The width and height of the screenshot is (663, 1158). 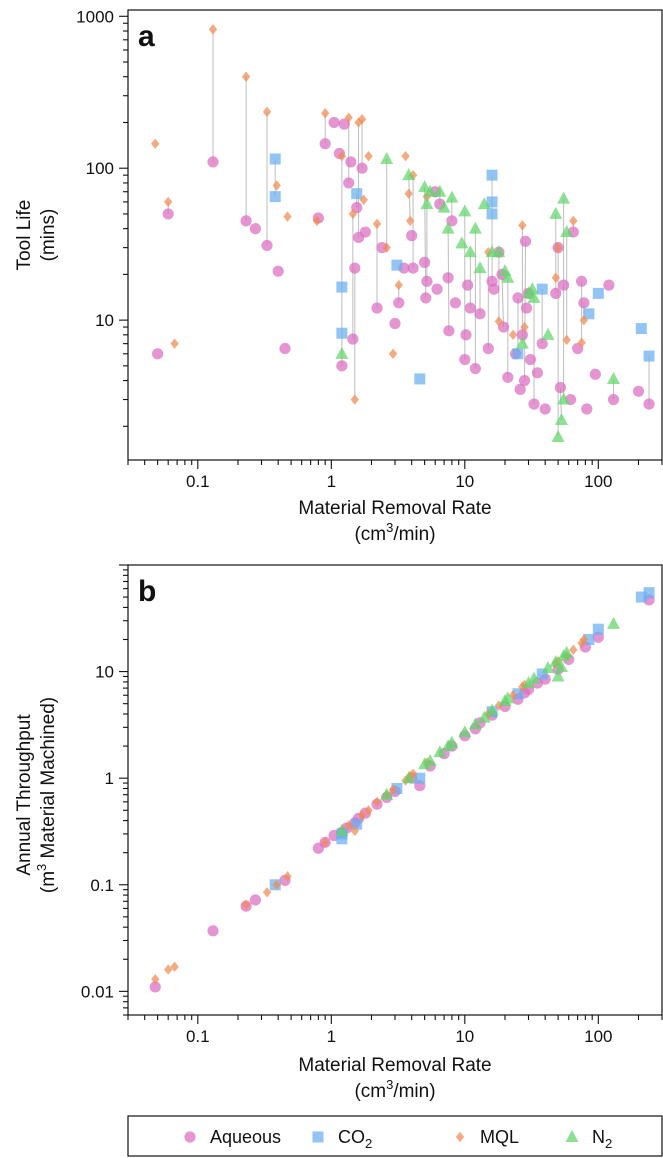 I want to click on legend-label: Aqueous, so click(x=245, y=1137).